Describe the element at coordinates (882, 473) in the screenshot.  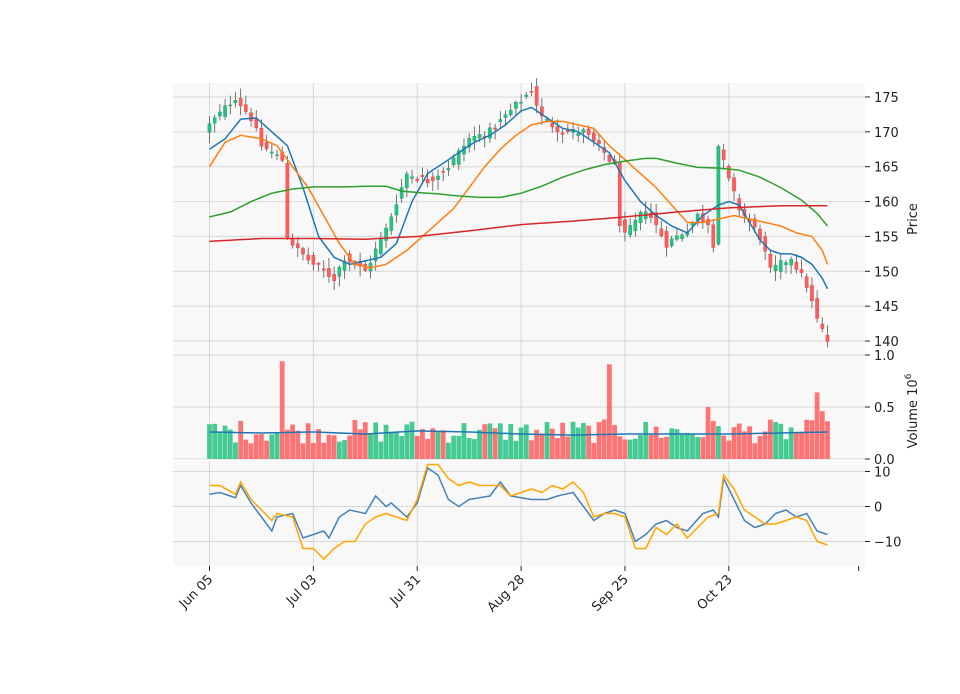
I see `oscillator-tick-label: 10` at that location.